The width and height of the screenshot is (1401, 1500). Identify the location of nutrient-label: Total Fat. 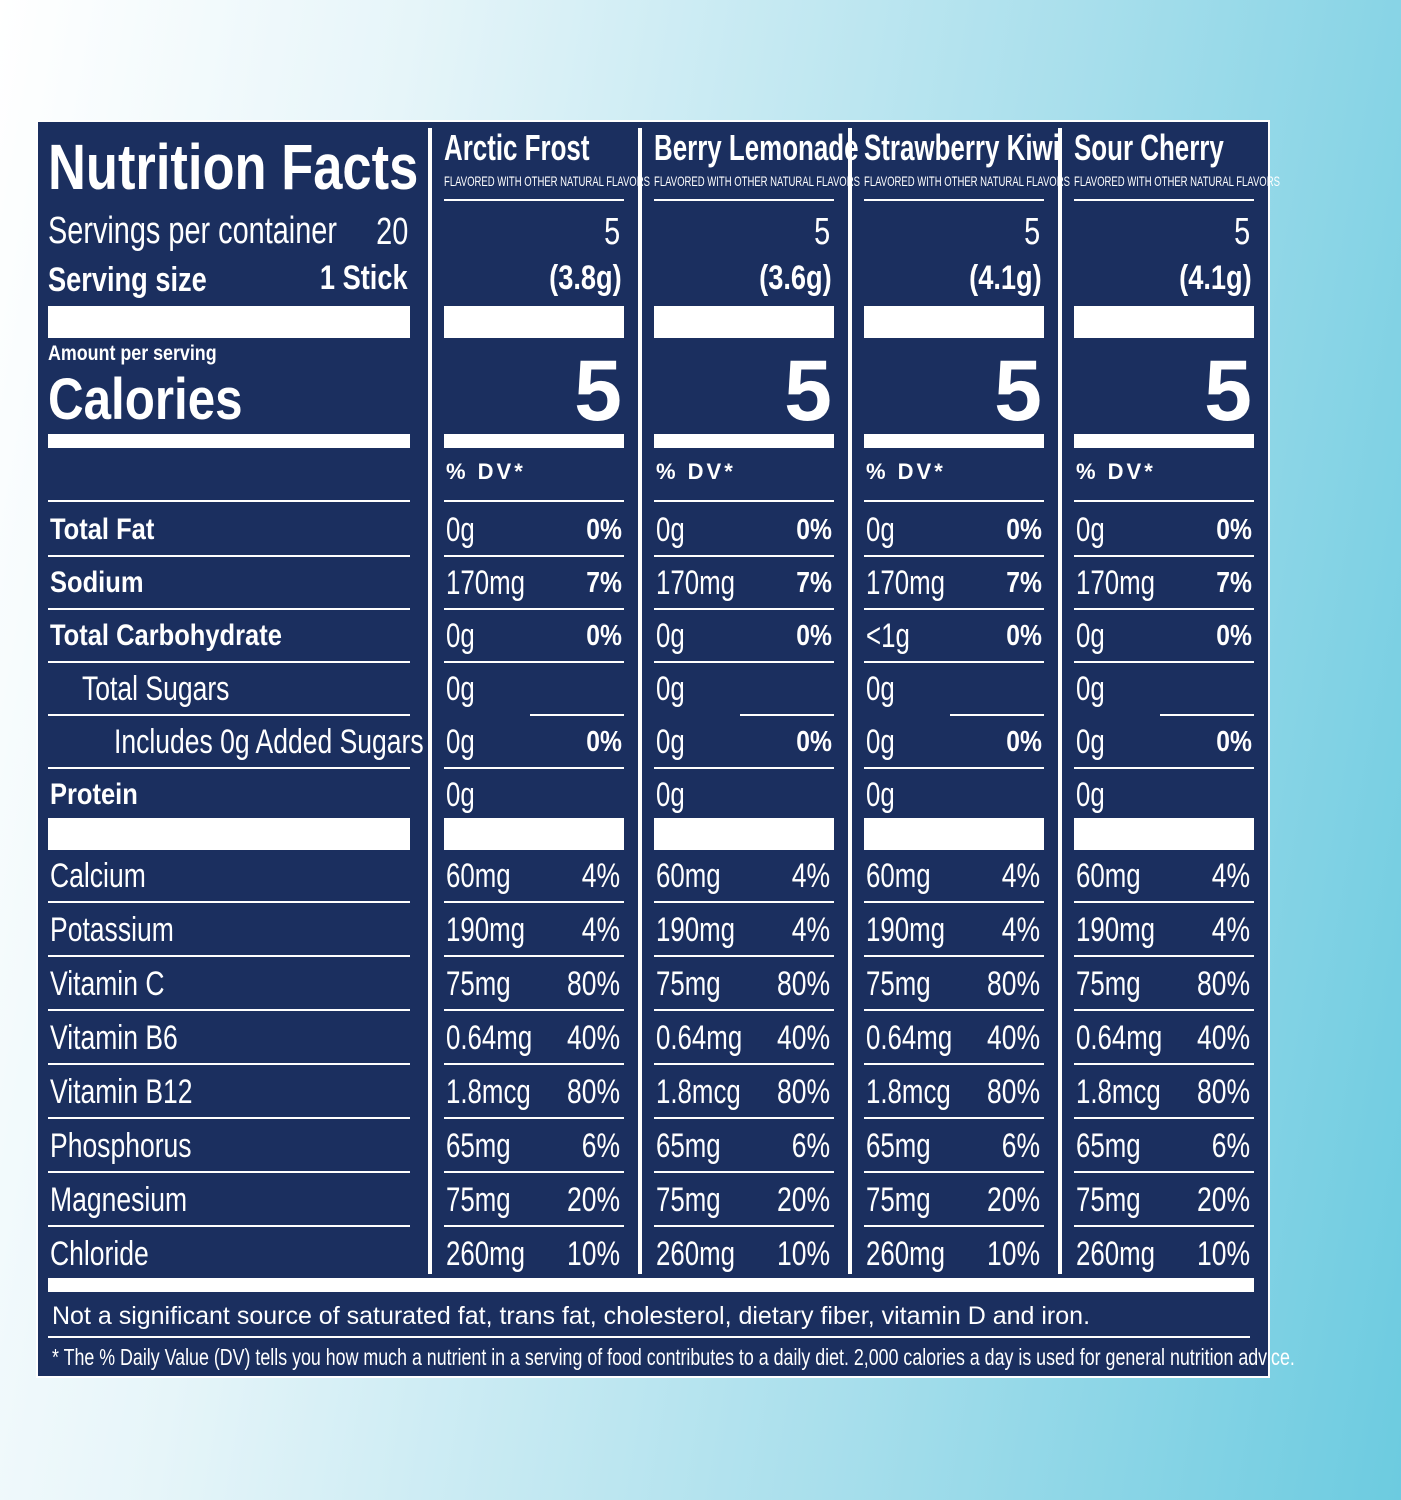
(102, 529).